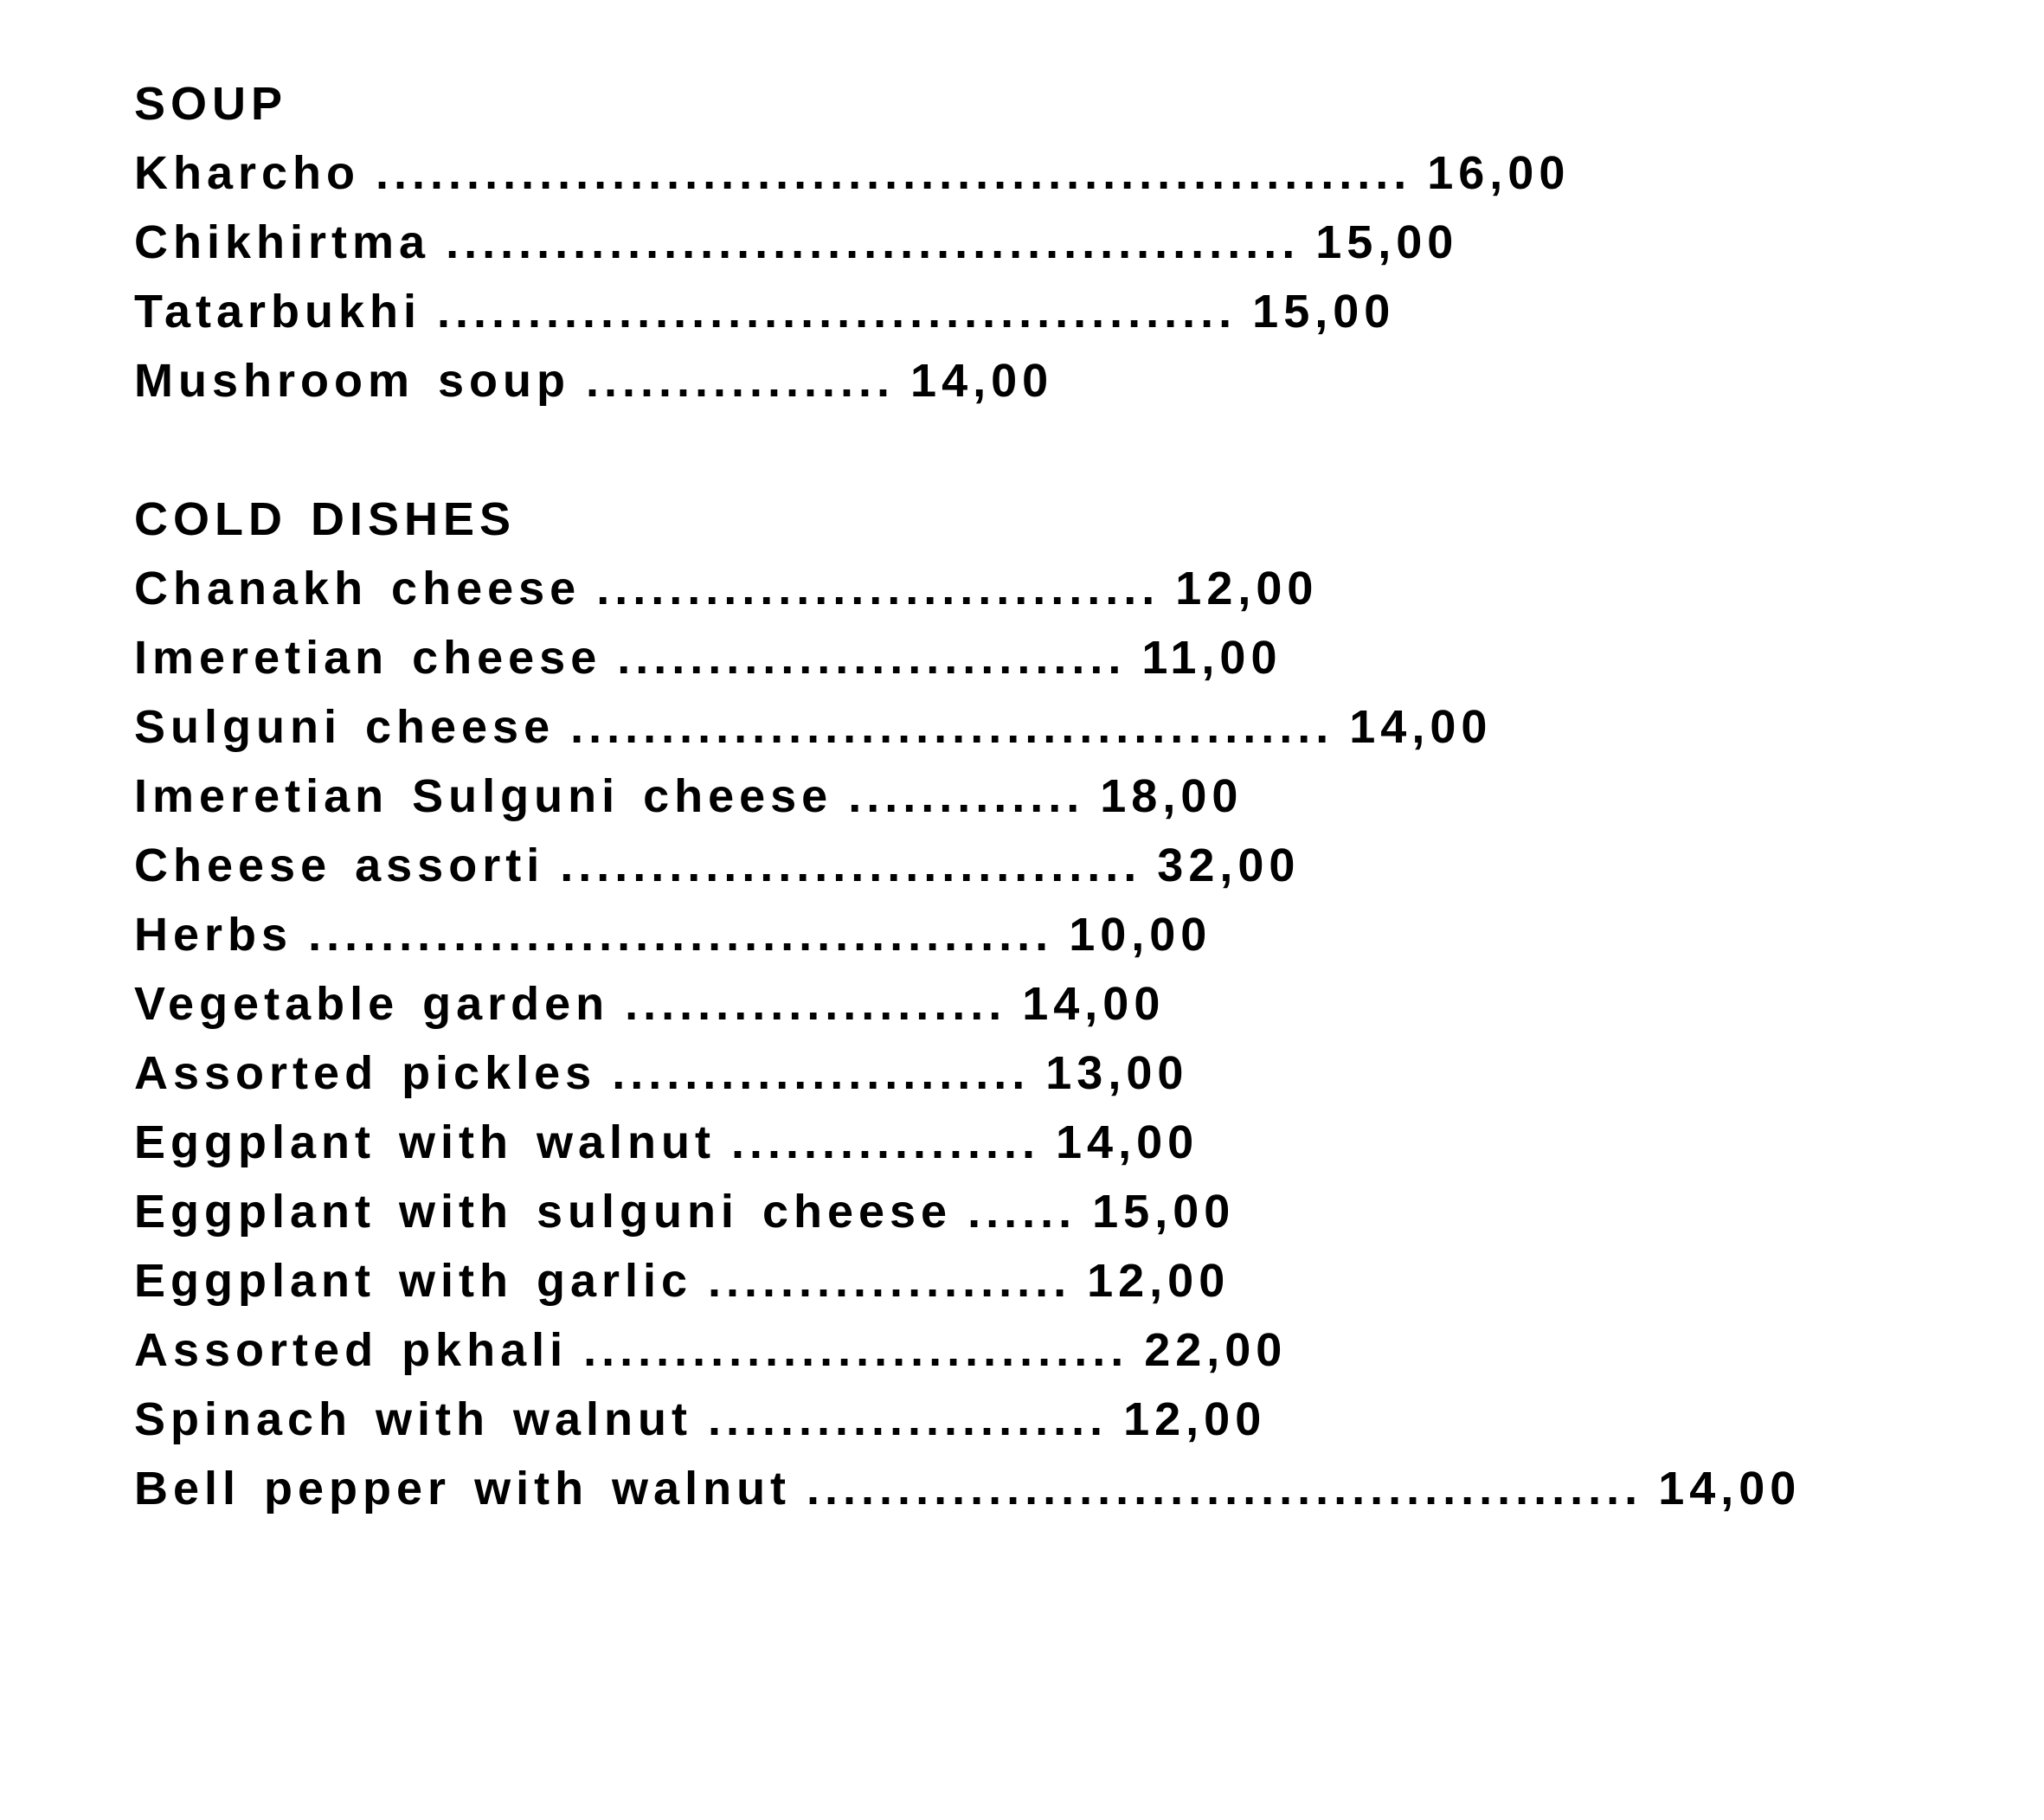  Describe the element at coordinates (345, 727) in the screenshot. I see `item-name: Sulguni cheese` at that location.